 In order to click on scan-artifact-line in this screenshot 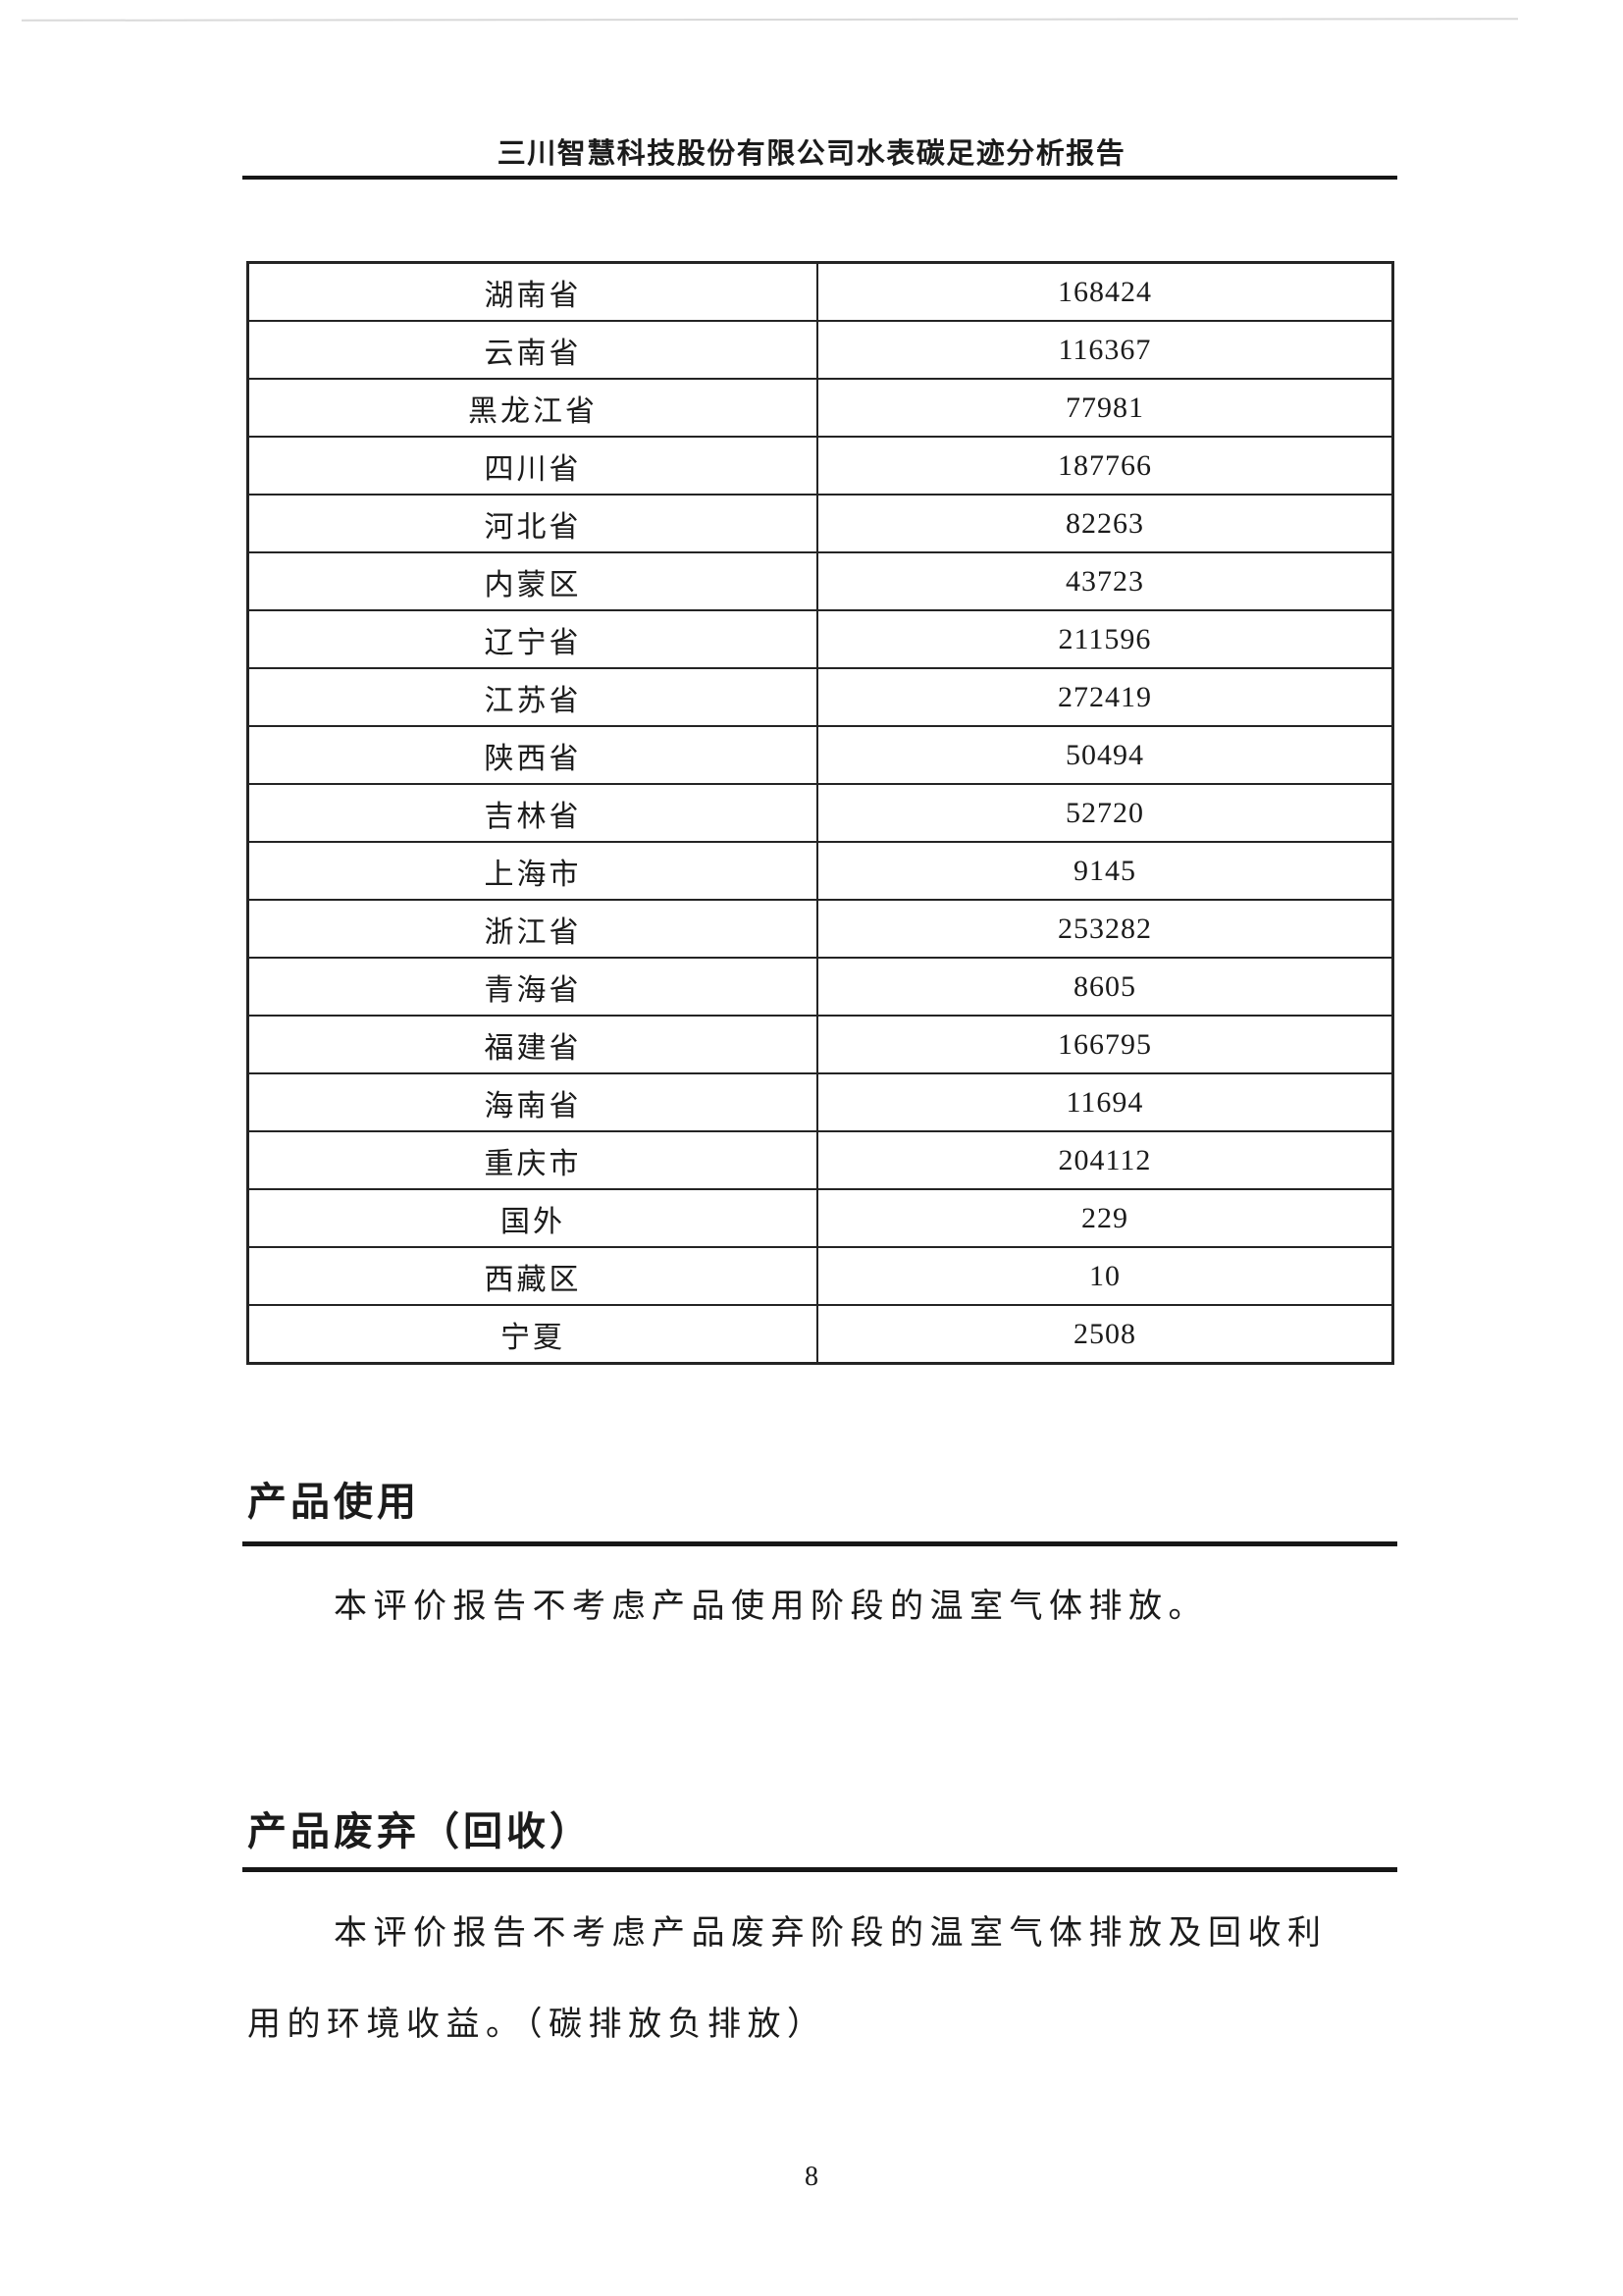, I will do `click(770, 20)`.